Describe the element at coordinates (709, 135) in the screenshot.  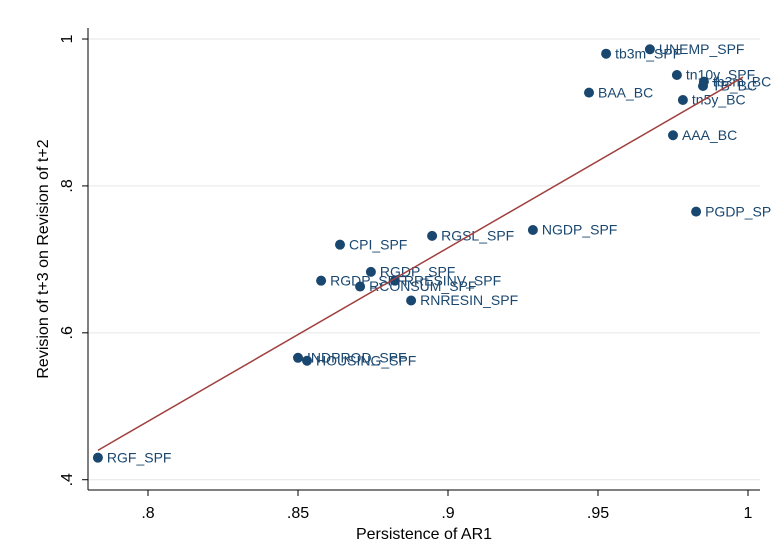
I see `point-label: AAA_BC` at that location.